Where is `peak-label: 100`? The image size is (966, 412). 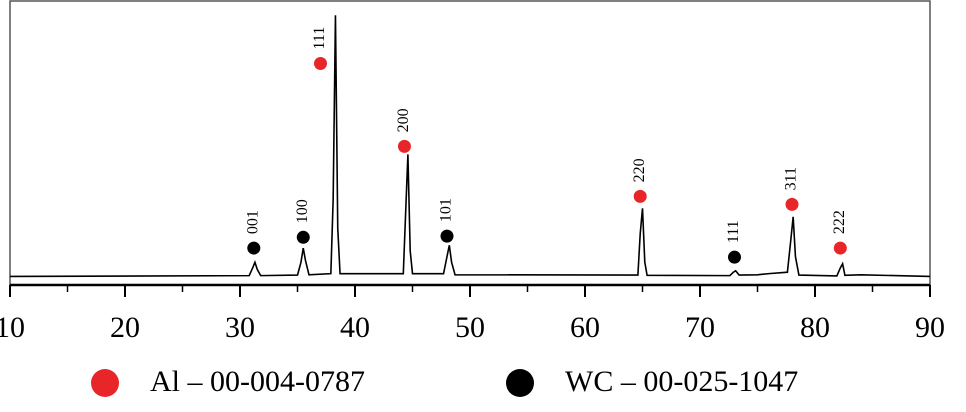
peak-label: 100 is located at coordinates (302, 211).